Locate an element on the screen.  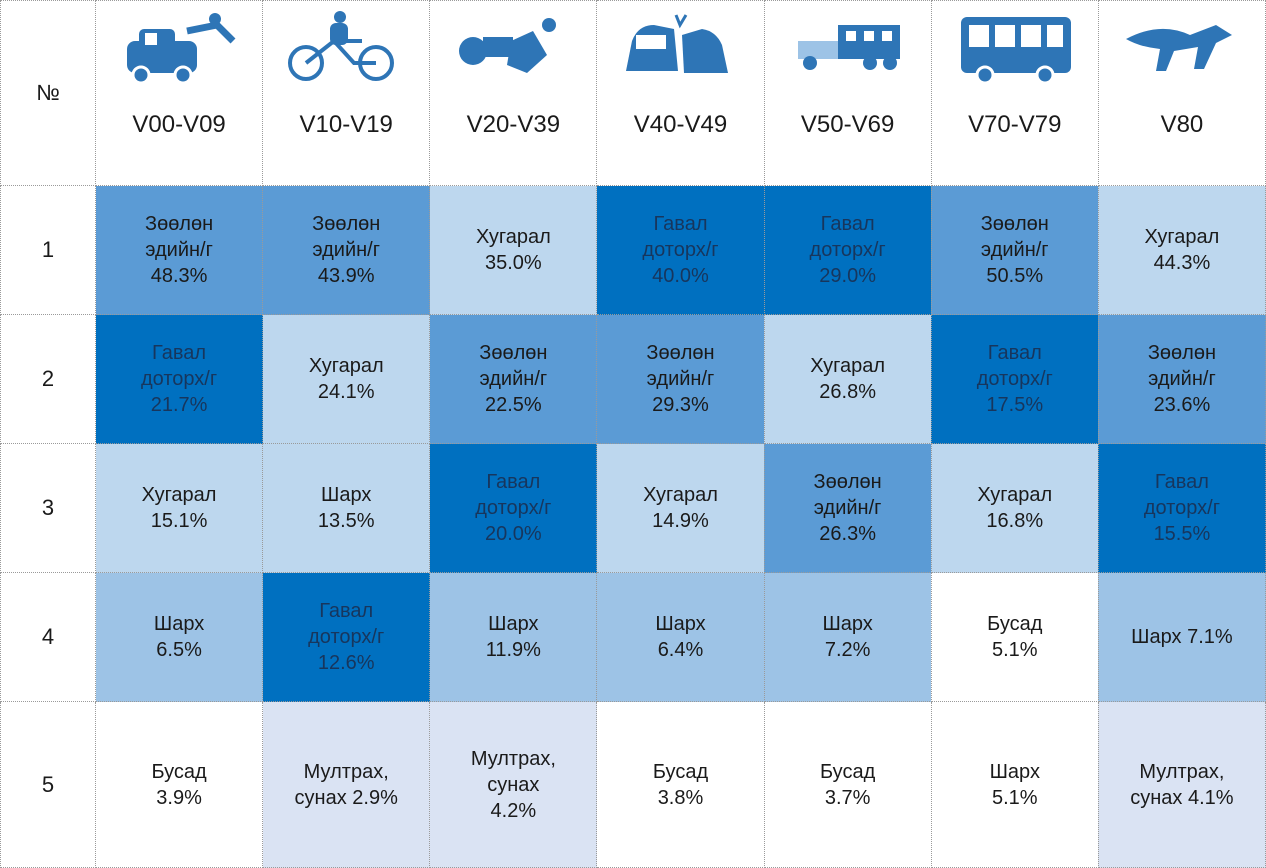
cell-line: 48.3% is located at coordinates (179, 276).